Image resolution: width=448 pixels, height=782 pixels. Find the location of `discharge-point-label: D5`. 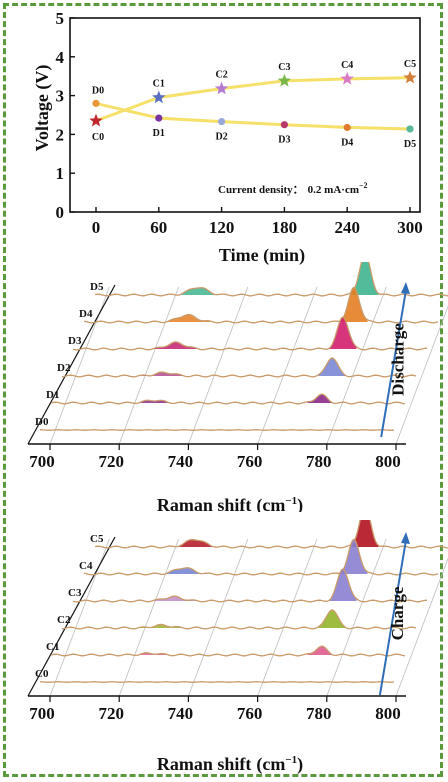

discharge-point-label: D5 is located at coordinates (410, 144).